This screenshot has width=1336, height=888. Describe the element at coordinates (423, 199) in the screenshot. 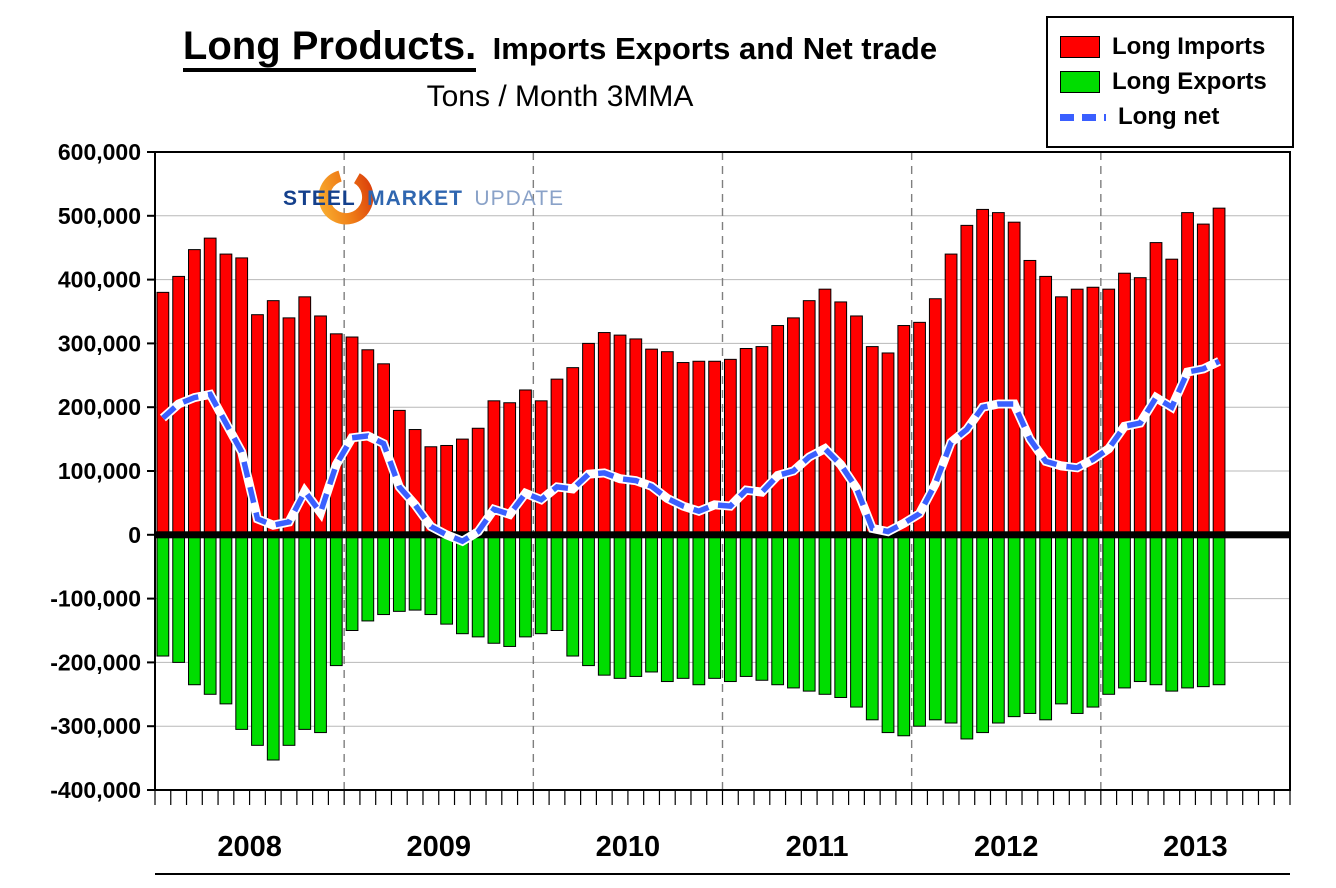

I see `smu-logo: STEEL MARKET UPDATE` at that location.